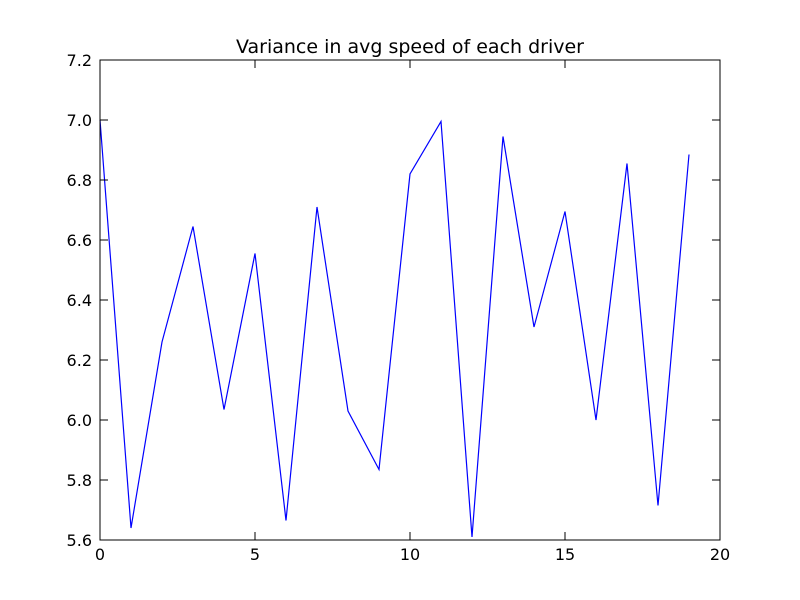 This screenshot has height=600, width=800. I want to click on chart-title: Variance in avg speed of each driver, so click(410, 47).